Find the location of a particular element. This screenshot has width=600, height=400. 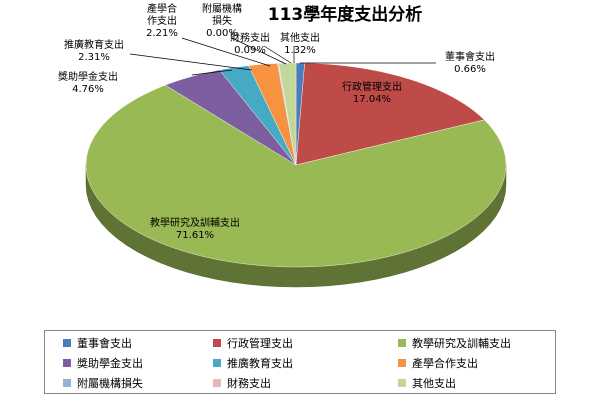

legend-item-行政管理支出: 行政管理支出 is located at coordinates (305, 343).